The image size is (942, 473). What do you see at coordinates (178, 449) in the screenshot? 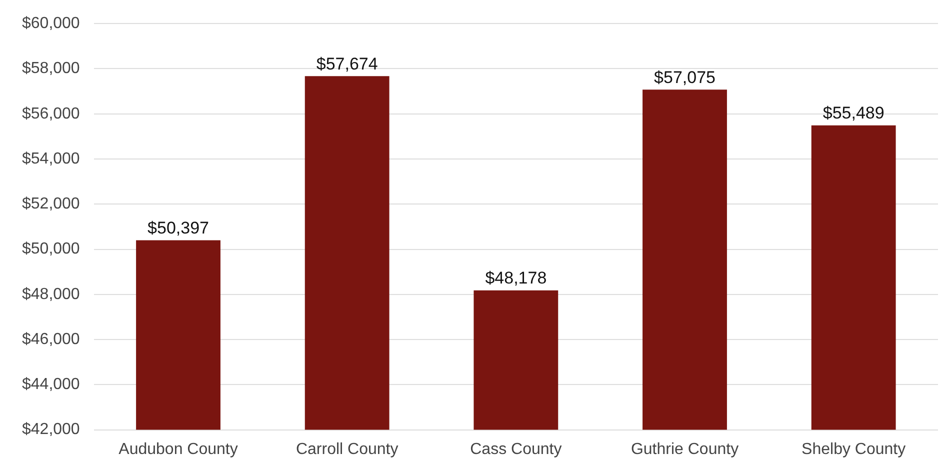
I see `x-tick-label: Audubon County` at bounding box center [178, 449].